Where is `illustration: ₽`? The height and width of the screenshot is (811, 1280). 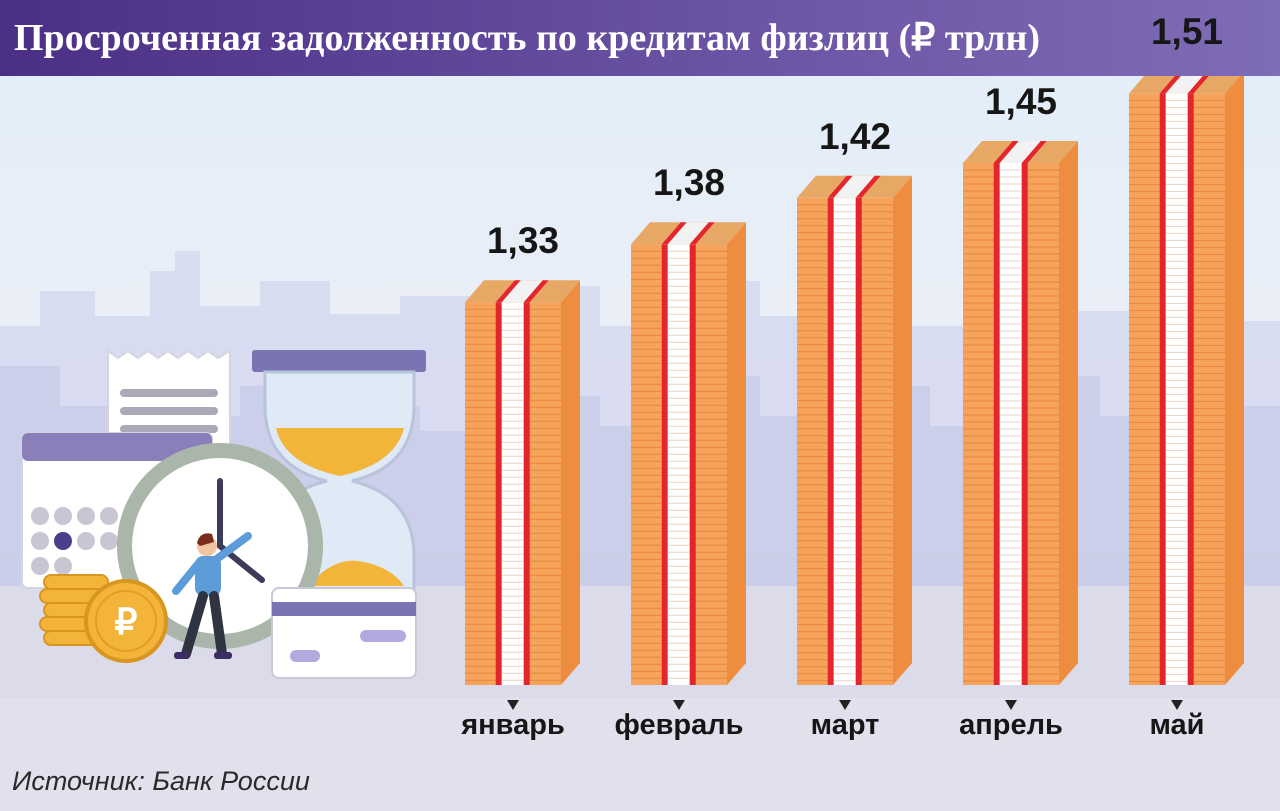 illustration: ₽ is located at coordinates (223, 514).